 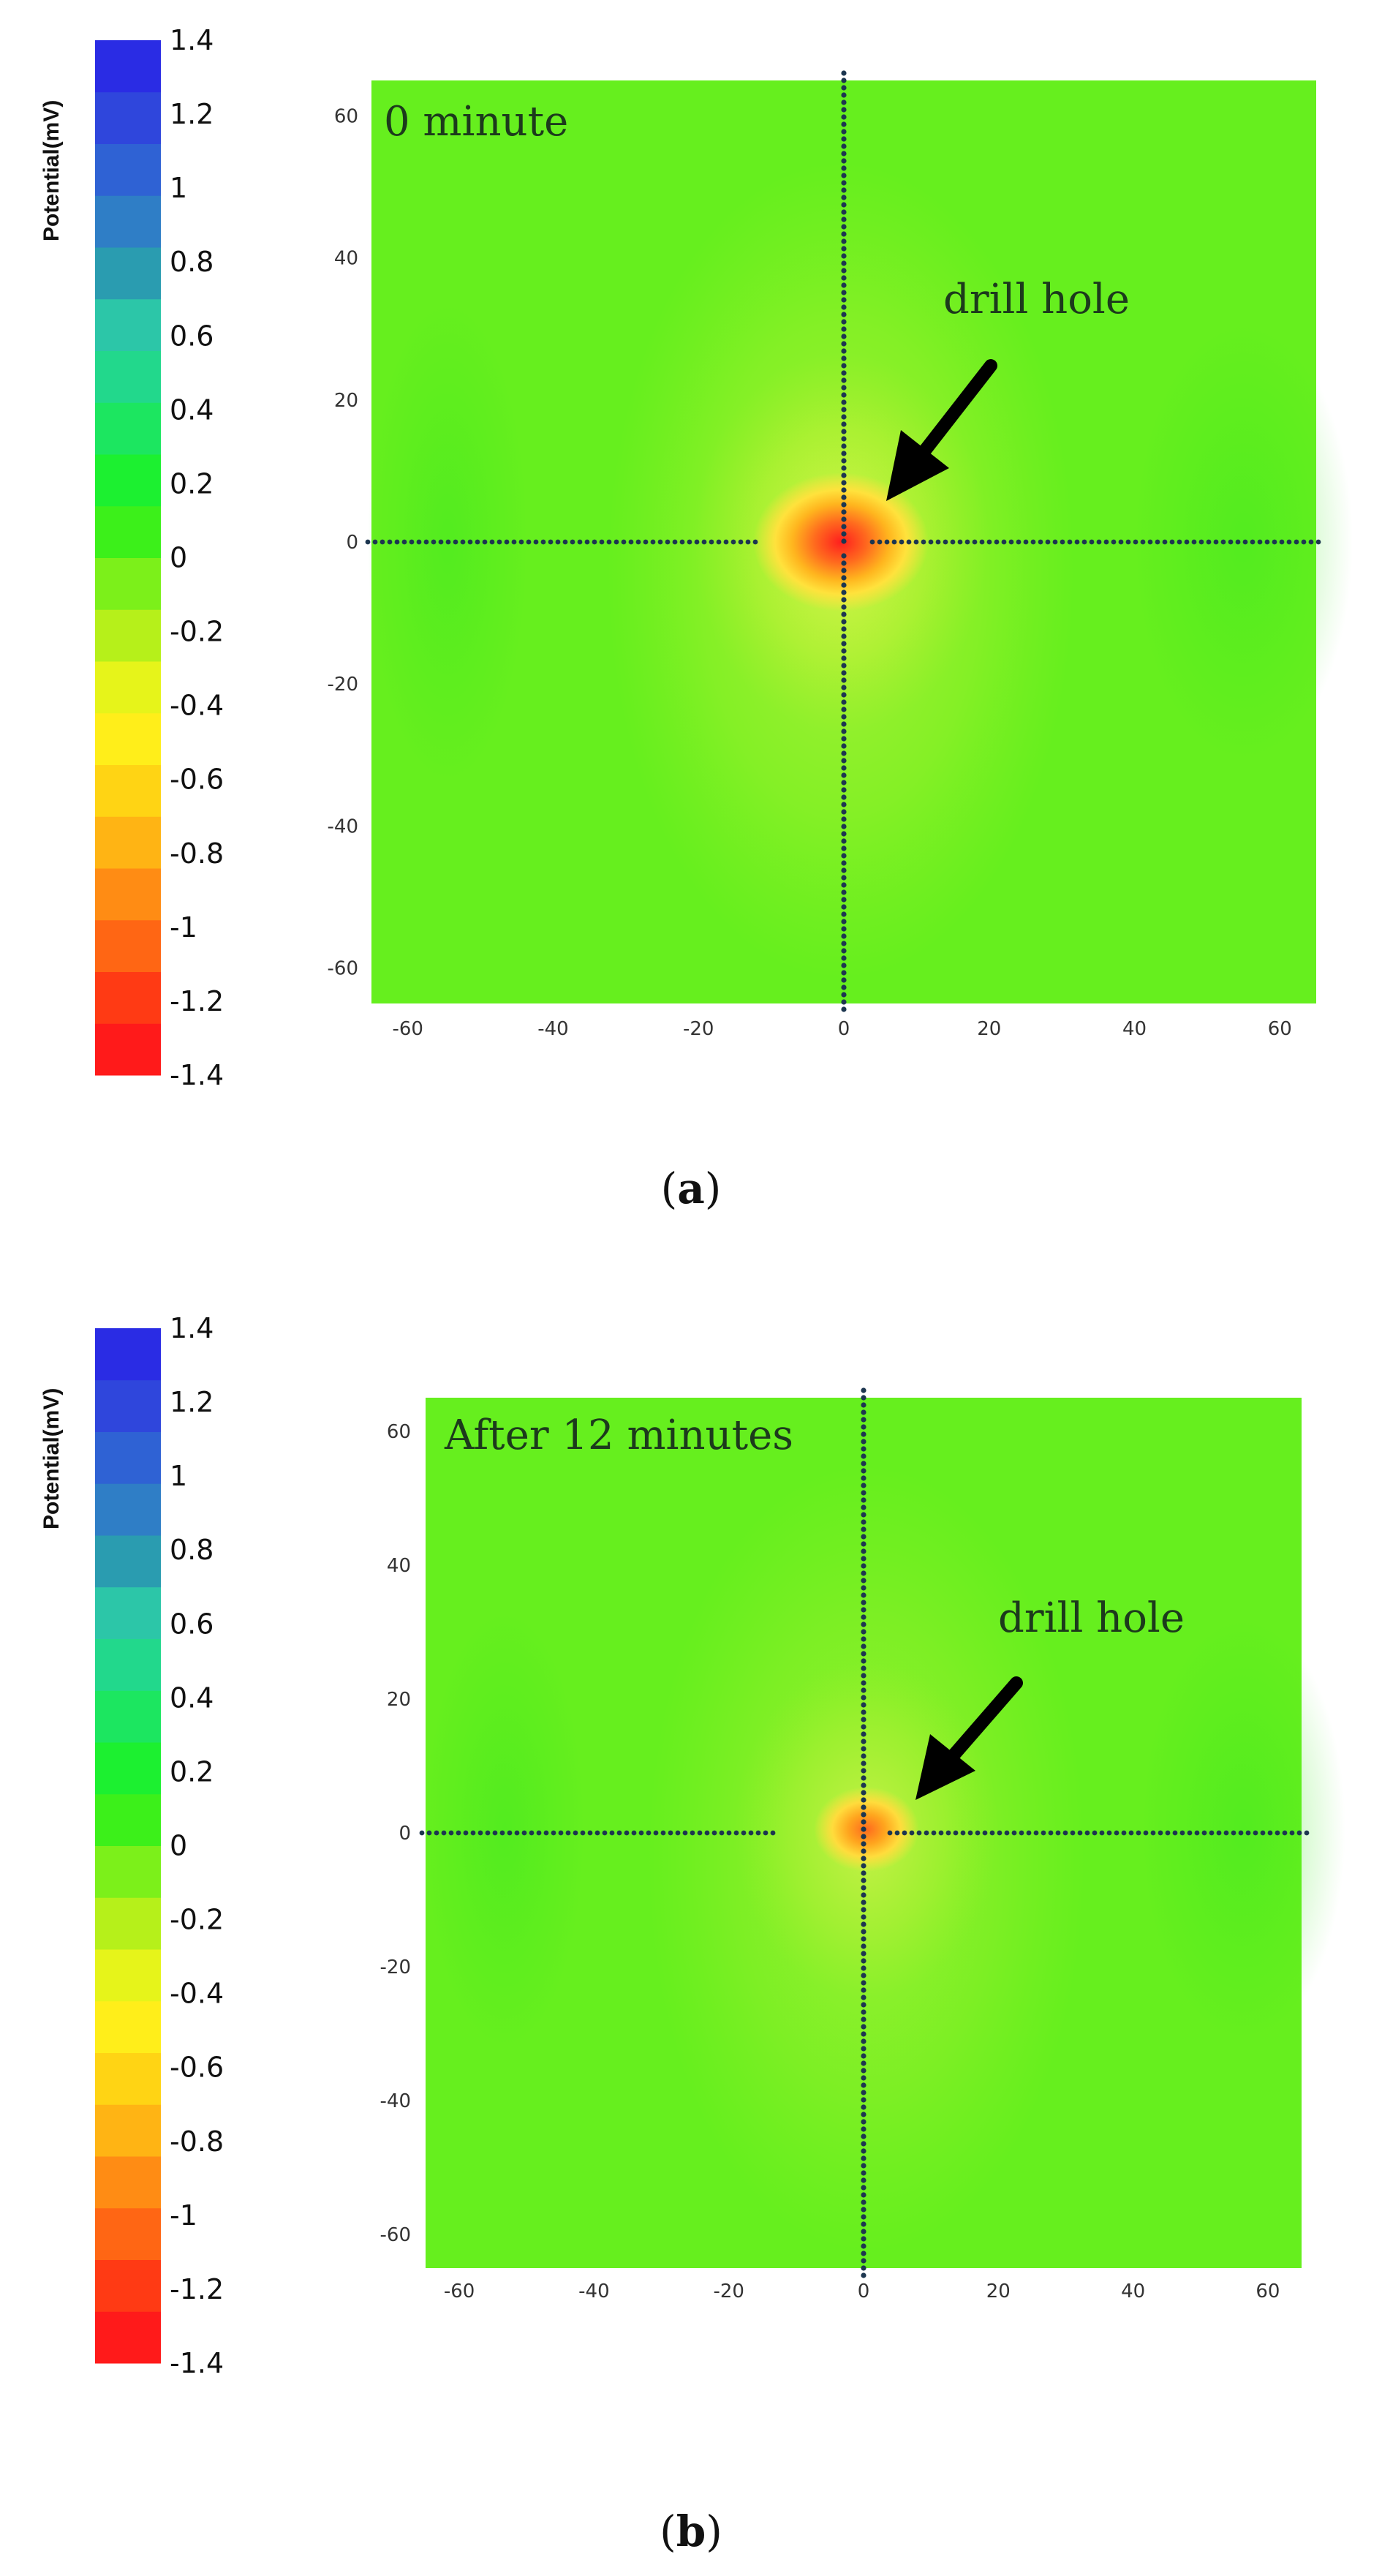 I want to click on y-tick-label: -60, so click(x=395, y=2235).